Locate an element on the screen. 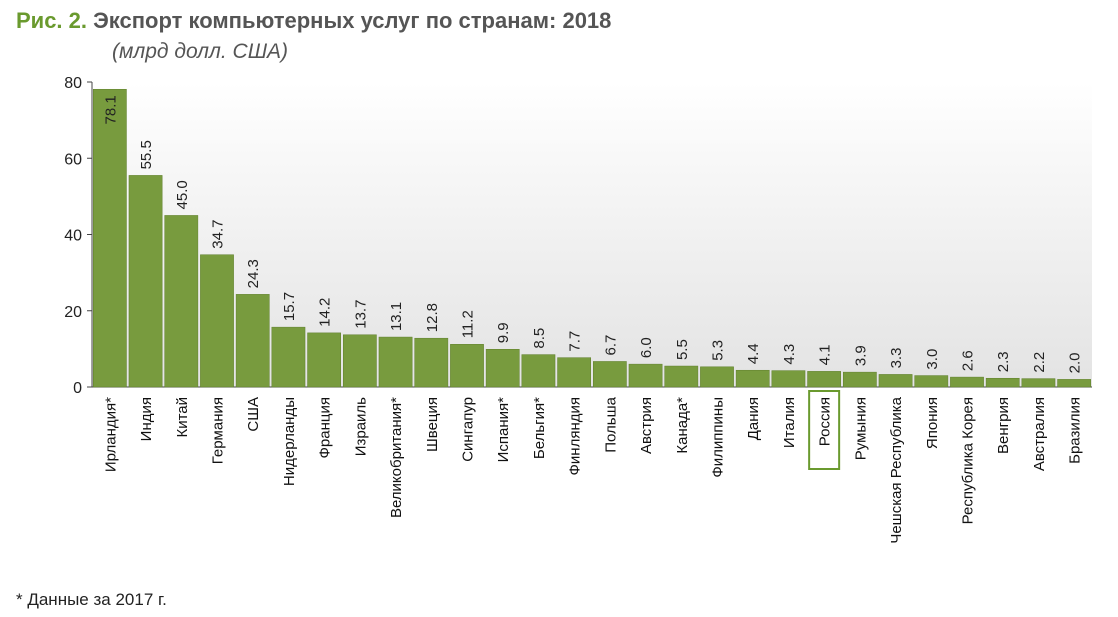  data-label: 4.4 is located at coordinates (753, 353).